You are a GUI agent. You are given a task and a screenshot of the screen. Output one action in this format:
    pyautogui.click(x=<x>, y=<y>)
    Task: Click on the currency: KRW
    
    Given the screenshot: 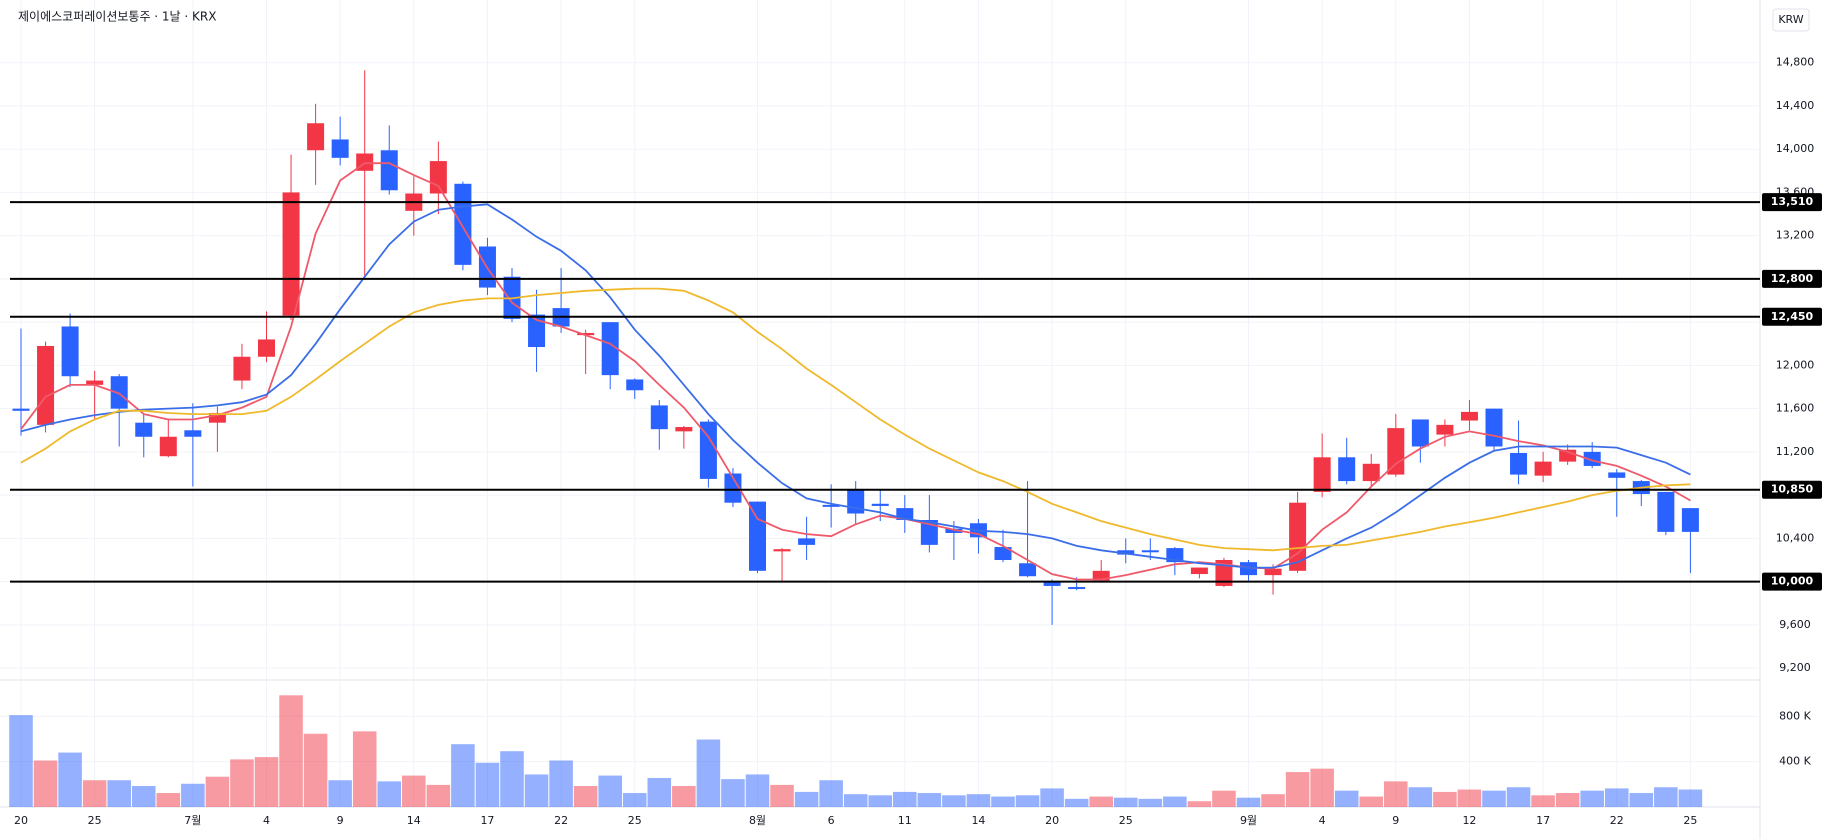 What is the action you would take?
    pyautogui.click(x=1790, y=19)
    